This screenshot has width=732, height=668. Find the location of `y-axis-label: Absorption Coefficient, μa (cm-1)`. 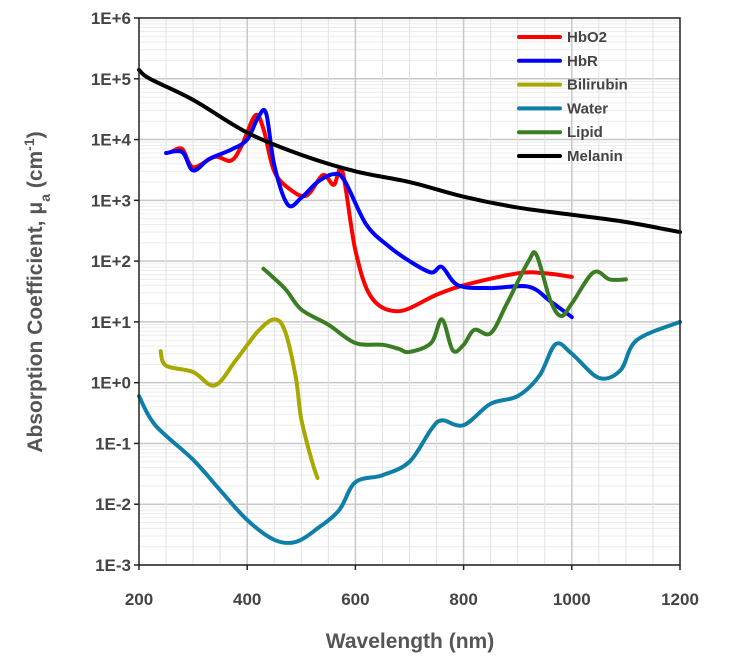

y-axis-label: Absorption Coefficient, μa (cm-1) is located at coordinates (37, 291).